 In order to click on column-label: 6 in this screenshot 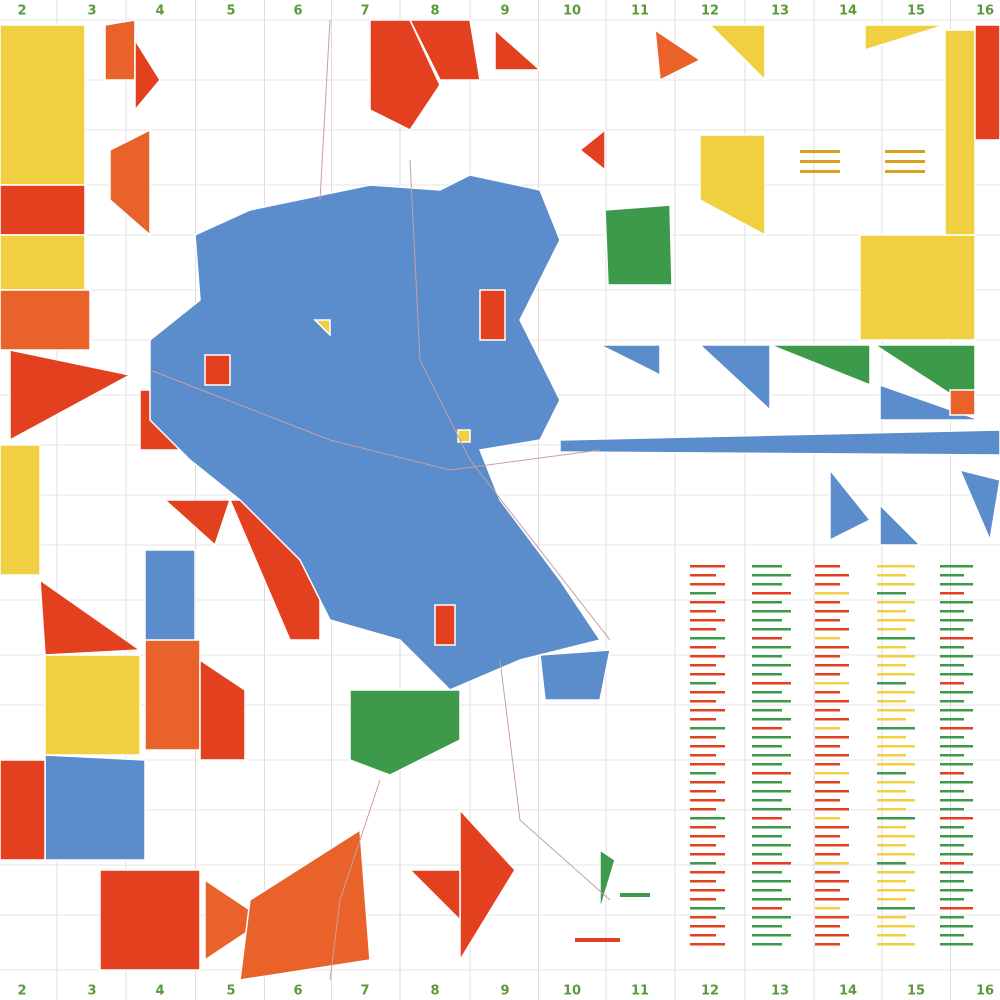, I will do `click(297, 11)`.